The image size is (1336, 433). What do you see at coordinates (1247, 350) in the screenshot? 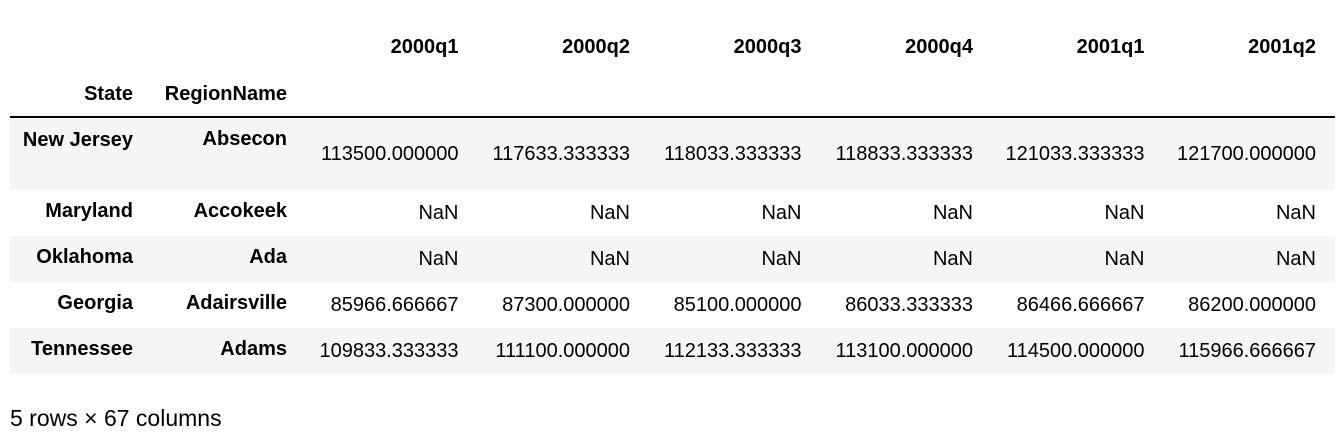
I see `table-cell: 115966.666667` at bounding box center [1247, 350].